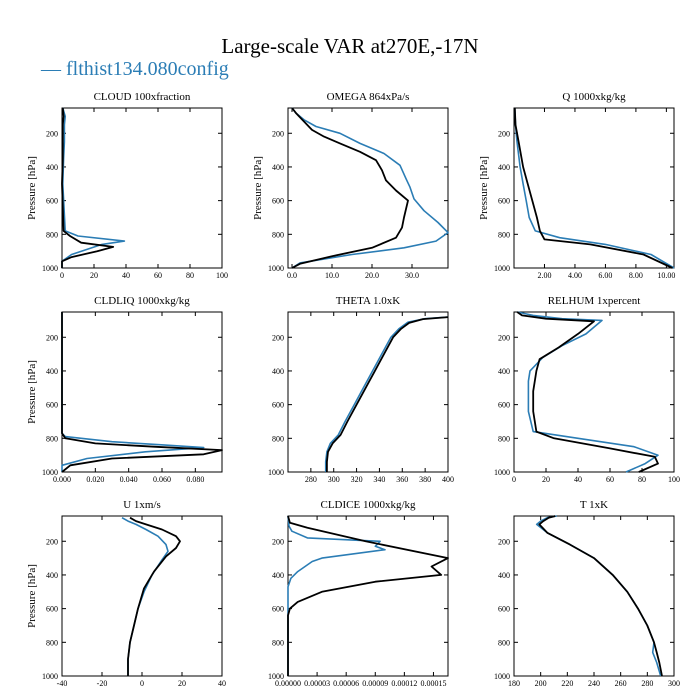 This screenshot has width=700, height=700. Describe the element at coordinates (317, 683) in the screenshot. I see `x-tick-label: 0.00003` at that location.